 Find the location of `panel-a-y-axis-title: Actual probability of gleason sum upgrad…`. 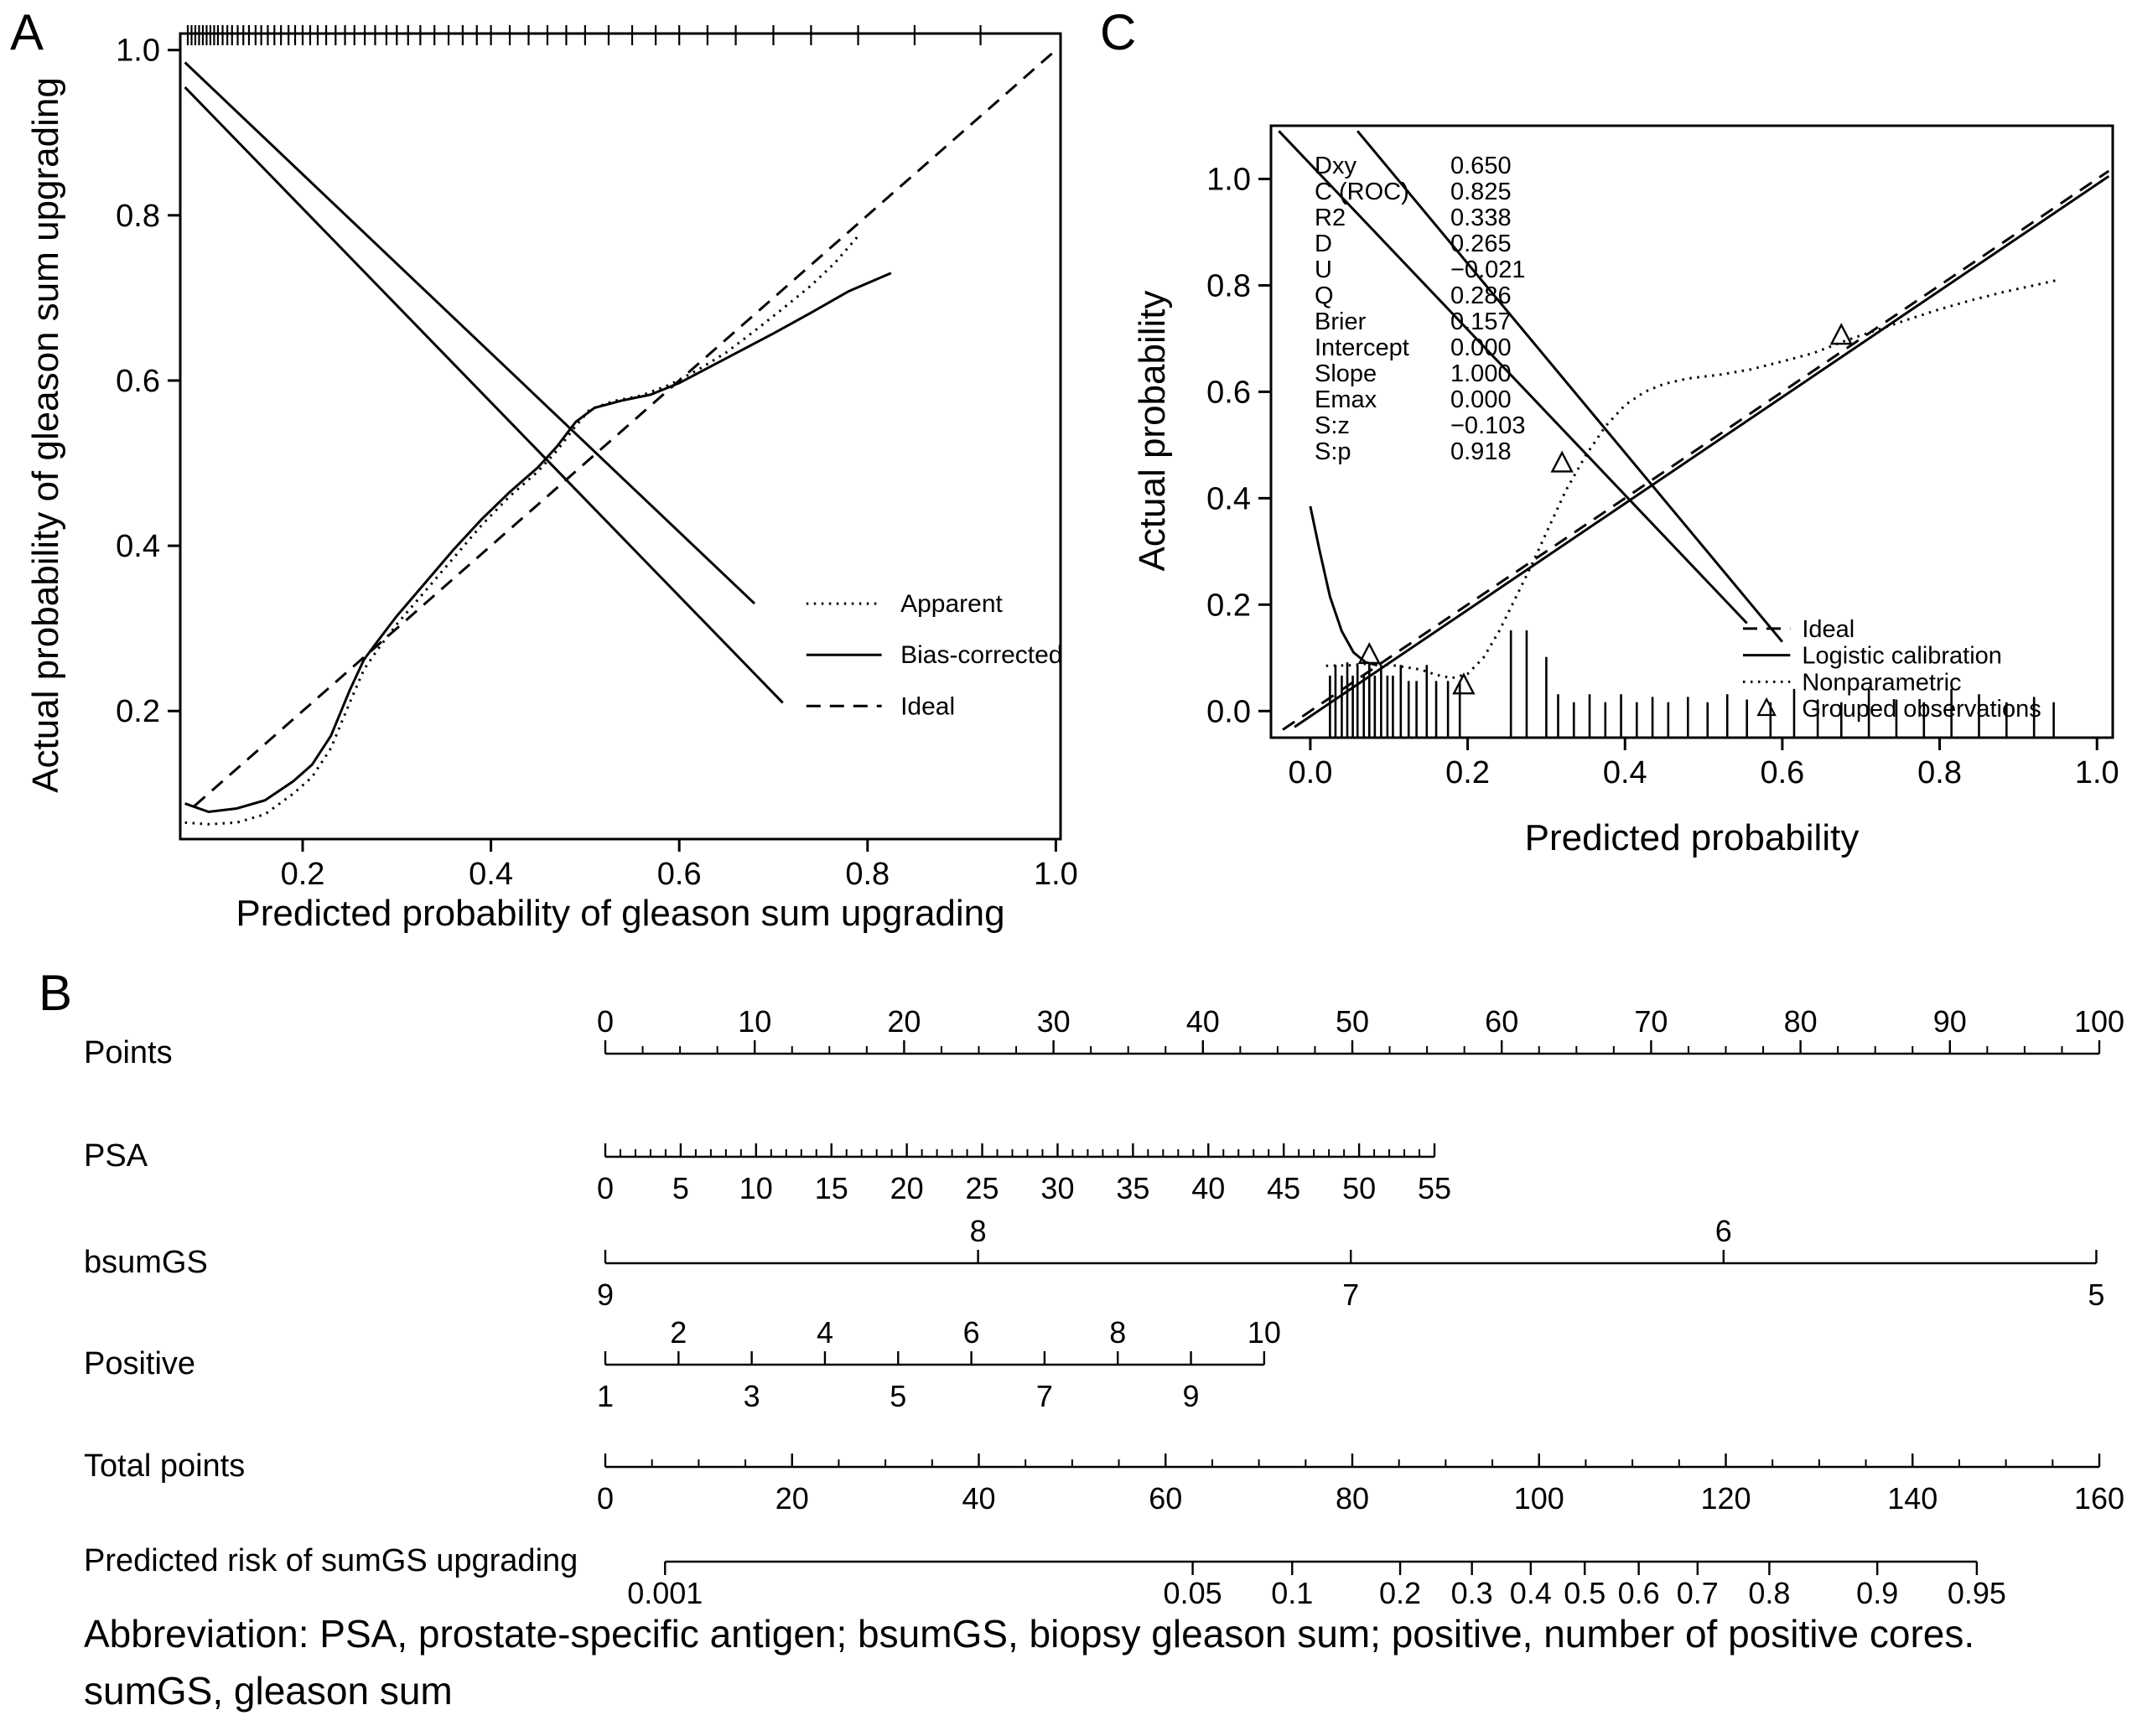

panel-a-y-axis-title: Actual probability of gleason sum upgrad… is located at coordinates (45, 435).